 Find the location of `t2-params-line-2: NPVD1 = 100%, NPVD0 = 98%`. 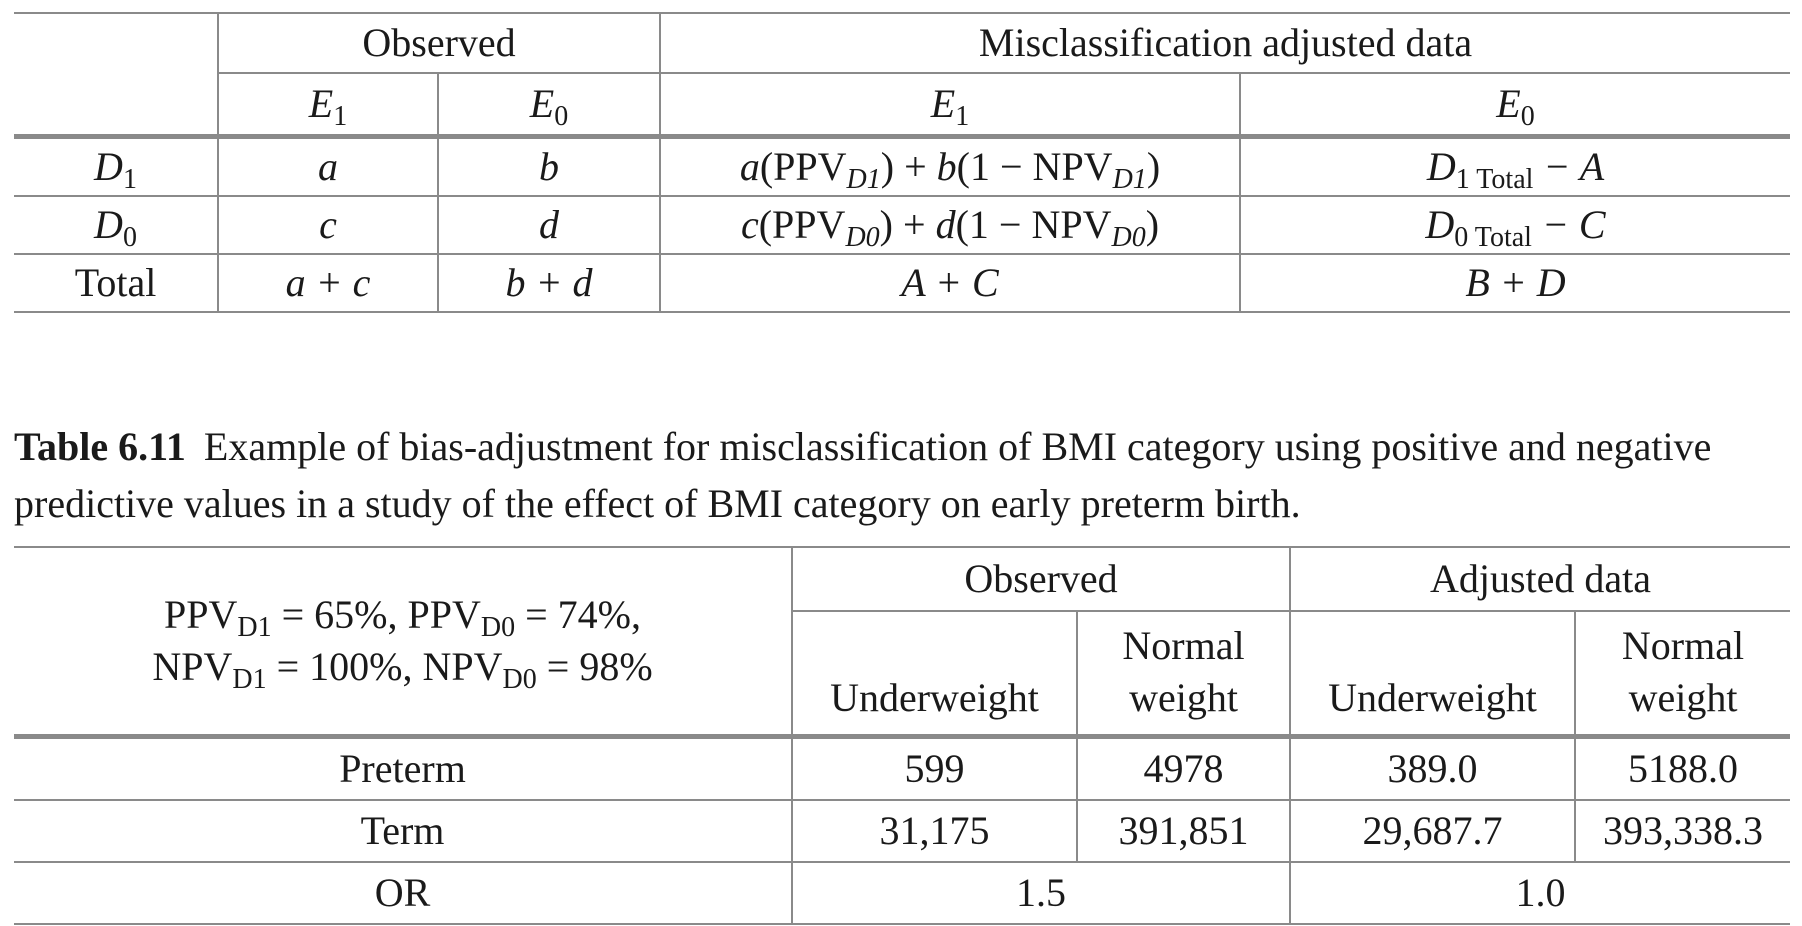

t2-params-line-2: NPVD1 = 100%, NPVD0 = 98% is located at coordinates (402, 669).